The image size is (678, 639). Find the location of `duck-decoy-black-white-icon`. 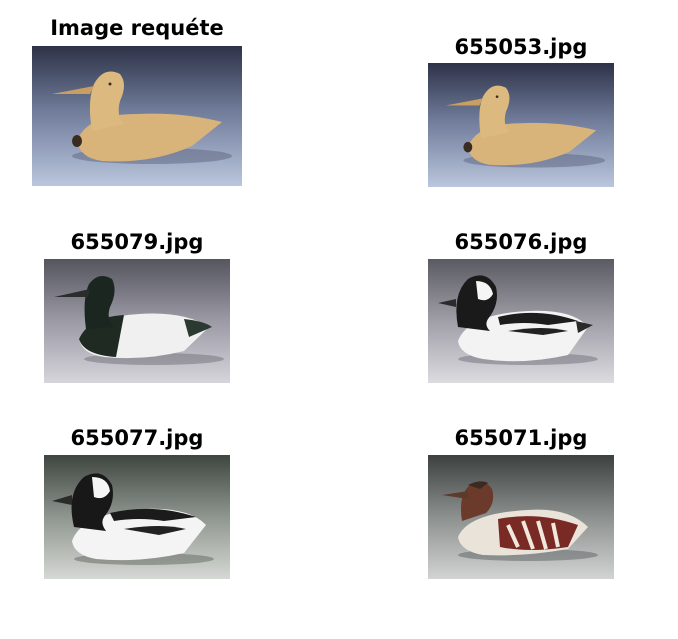

duck-decoy-black-white-icon is located at coordinates (137, 321).